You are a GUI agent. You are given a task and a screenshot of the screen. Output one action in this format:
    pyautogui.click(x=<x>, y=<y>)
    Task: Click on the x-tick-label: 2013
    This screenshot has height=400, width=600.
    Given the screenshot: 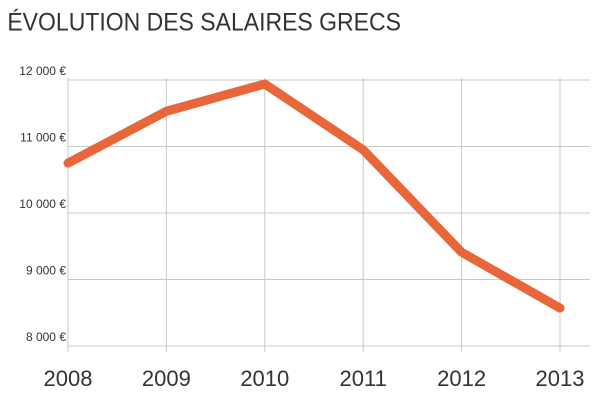 What is the action you would take?
    pyautogui.click(x=560, y=378)
    